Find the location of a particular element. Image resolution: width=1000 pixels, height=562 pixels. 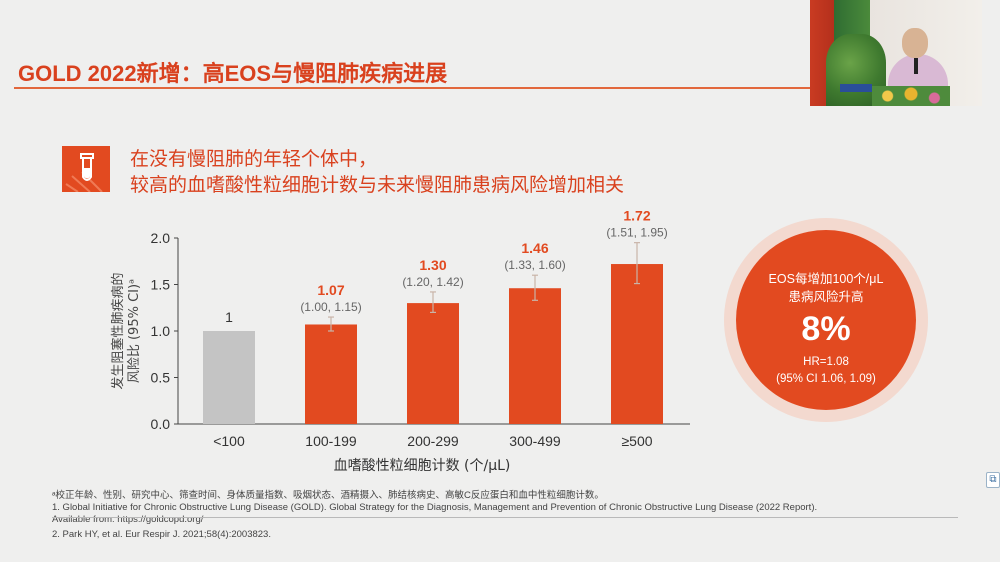

badge-ci: (95% CI 1.06, 1.09) is located at coordinates (826, 379).